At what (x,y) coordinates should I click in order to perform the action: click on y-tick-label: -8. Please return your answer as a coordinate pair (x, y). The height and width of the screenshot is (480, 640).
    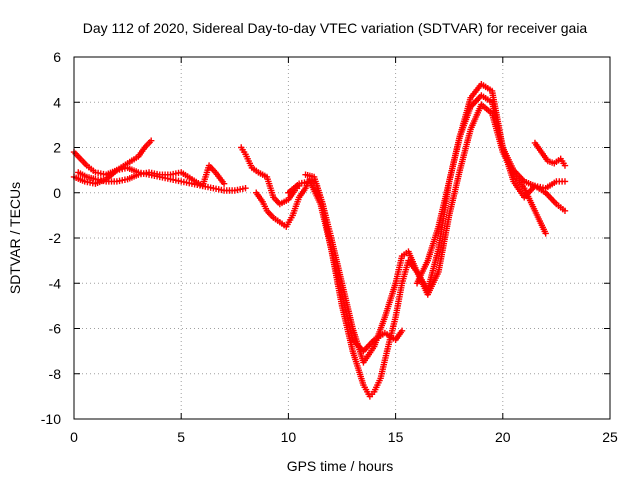
    Looking at the image, I should click on (55, 374).